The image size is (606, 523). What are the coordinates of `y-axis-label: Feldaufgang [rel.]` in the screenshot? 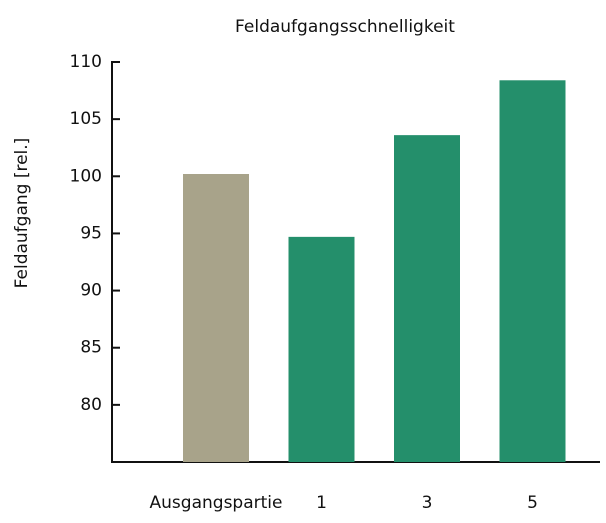 It's located at (22, 213).